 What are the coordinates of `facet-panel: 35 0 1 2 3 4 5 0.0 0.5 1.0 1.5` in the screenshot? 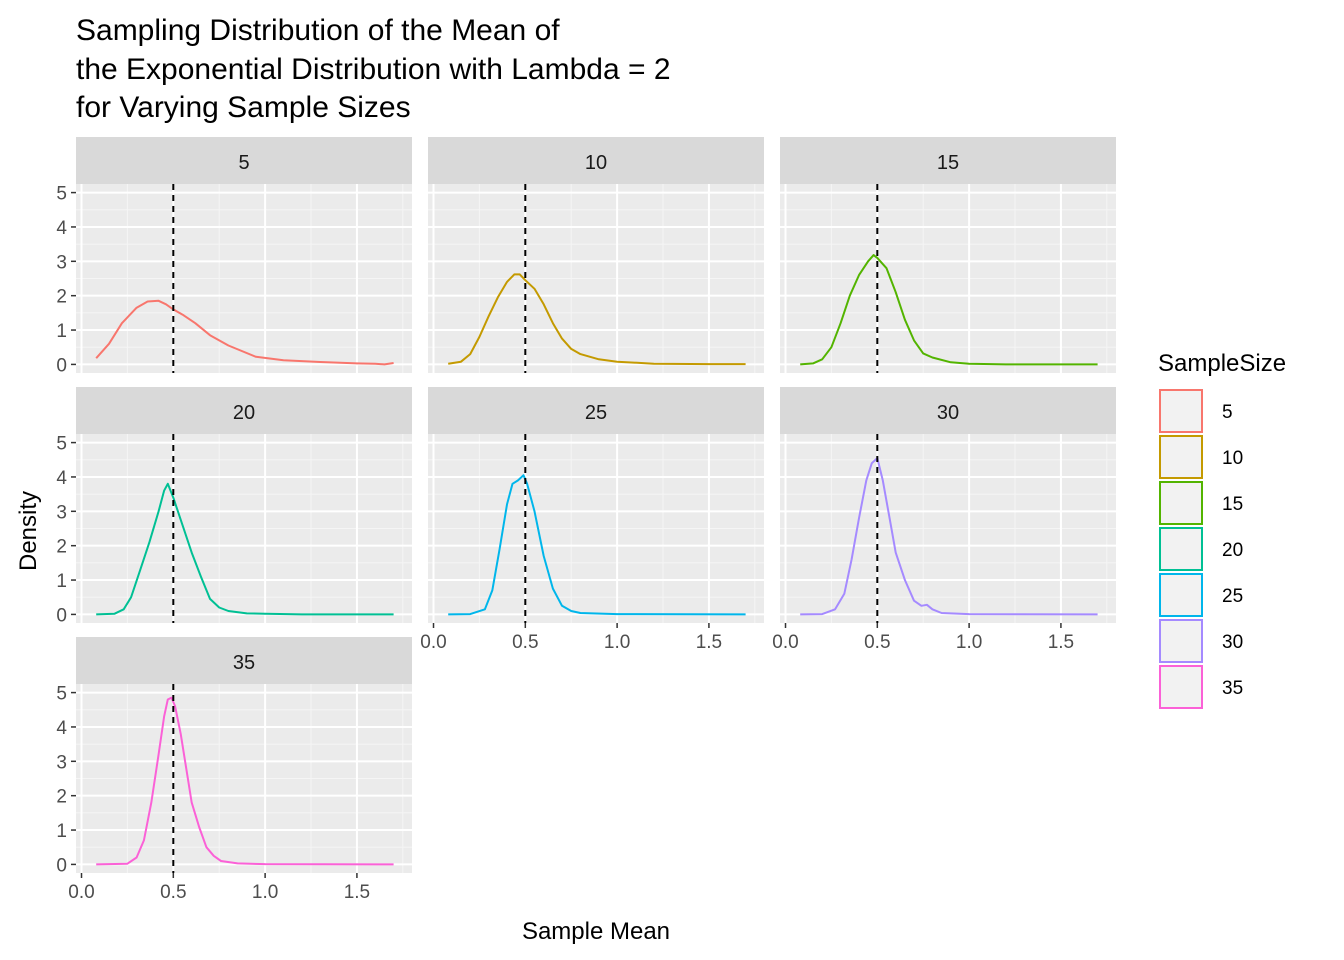 It's located at (234, 770).